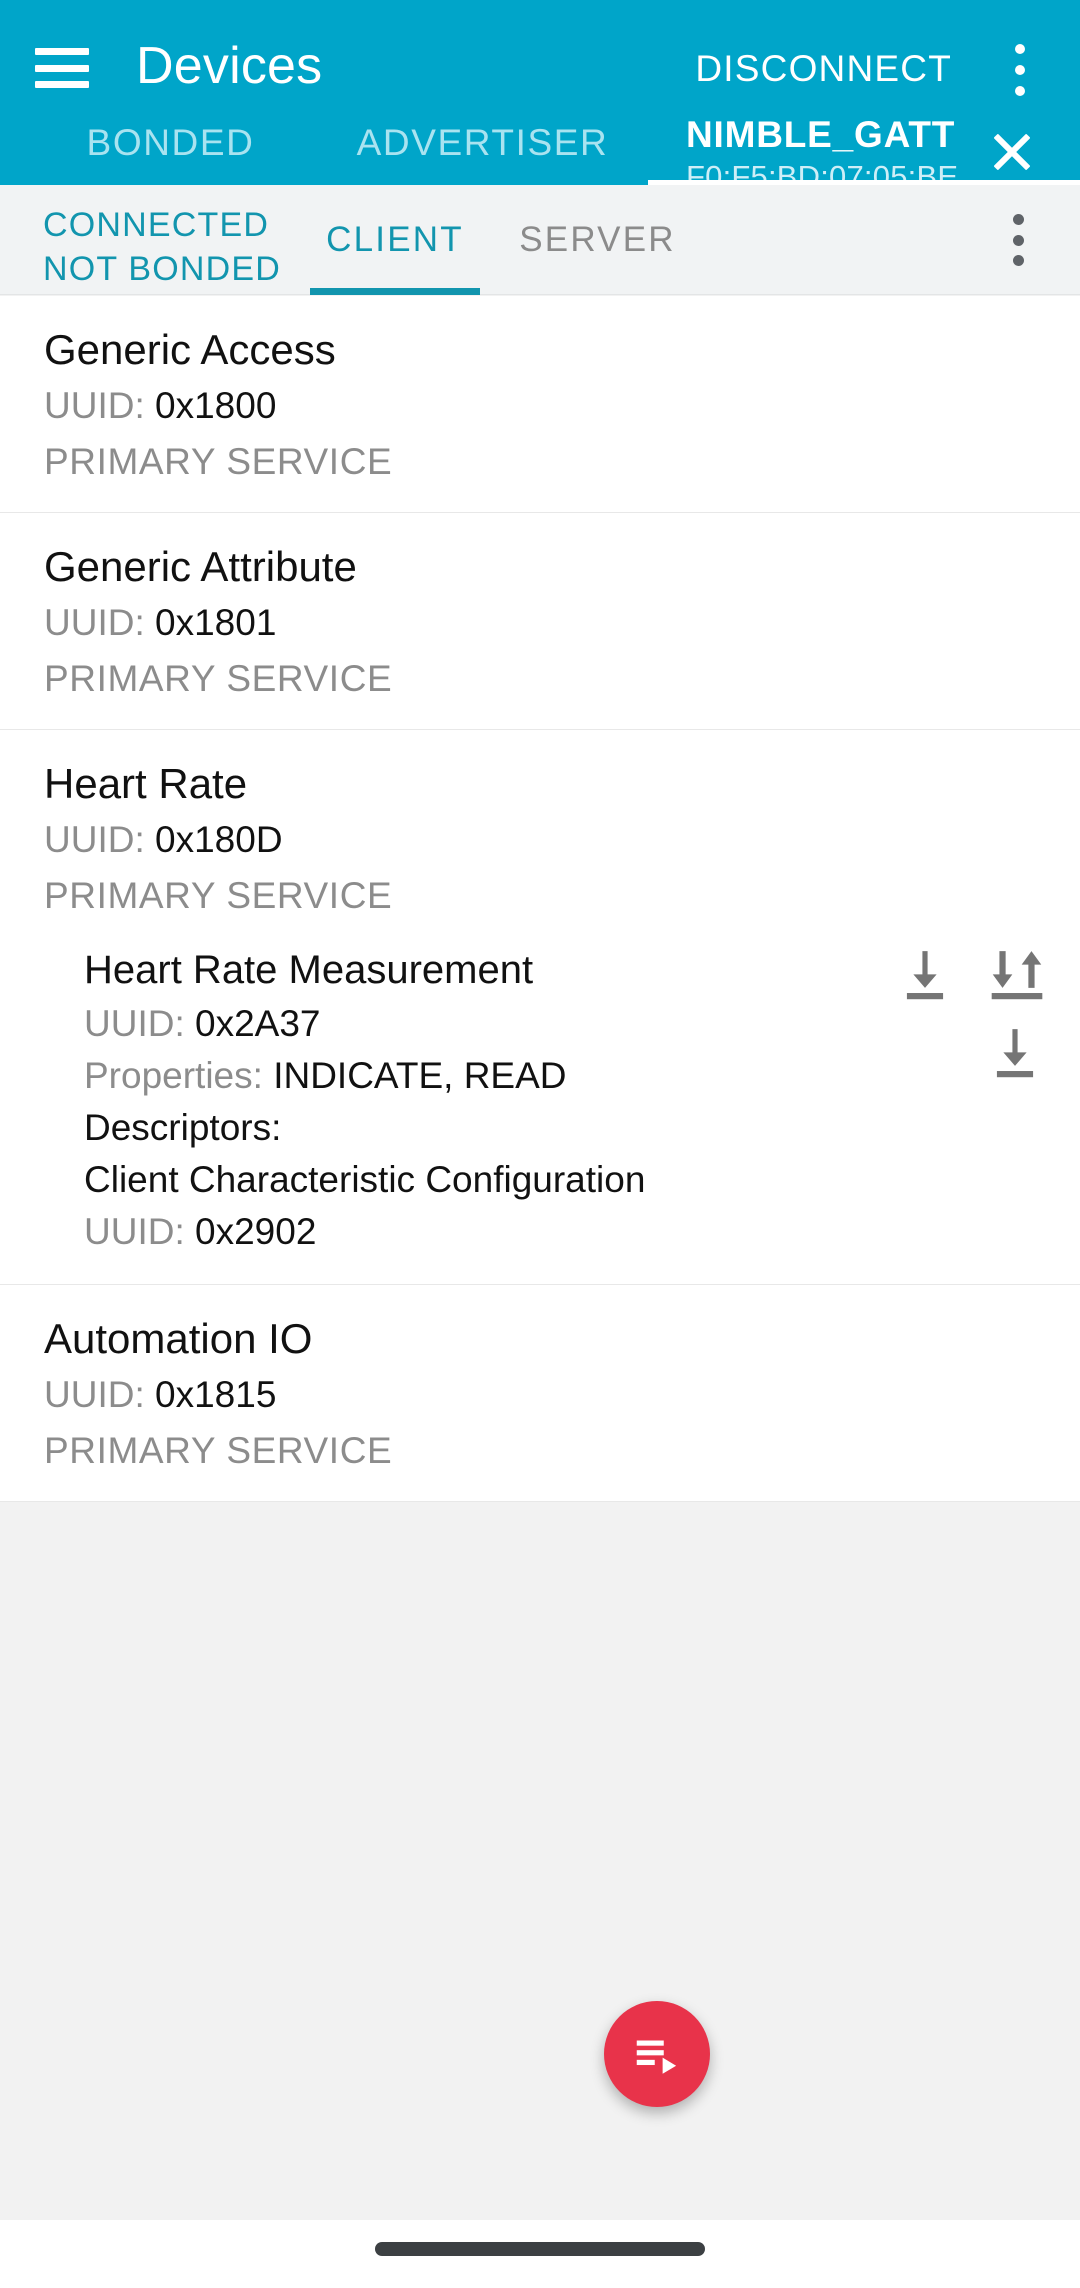 Image resolution: width=1080 pixels, height=2288 pixels. I want to click on close-icon, so click(1012, 152).